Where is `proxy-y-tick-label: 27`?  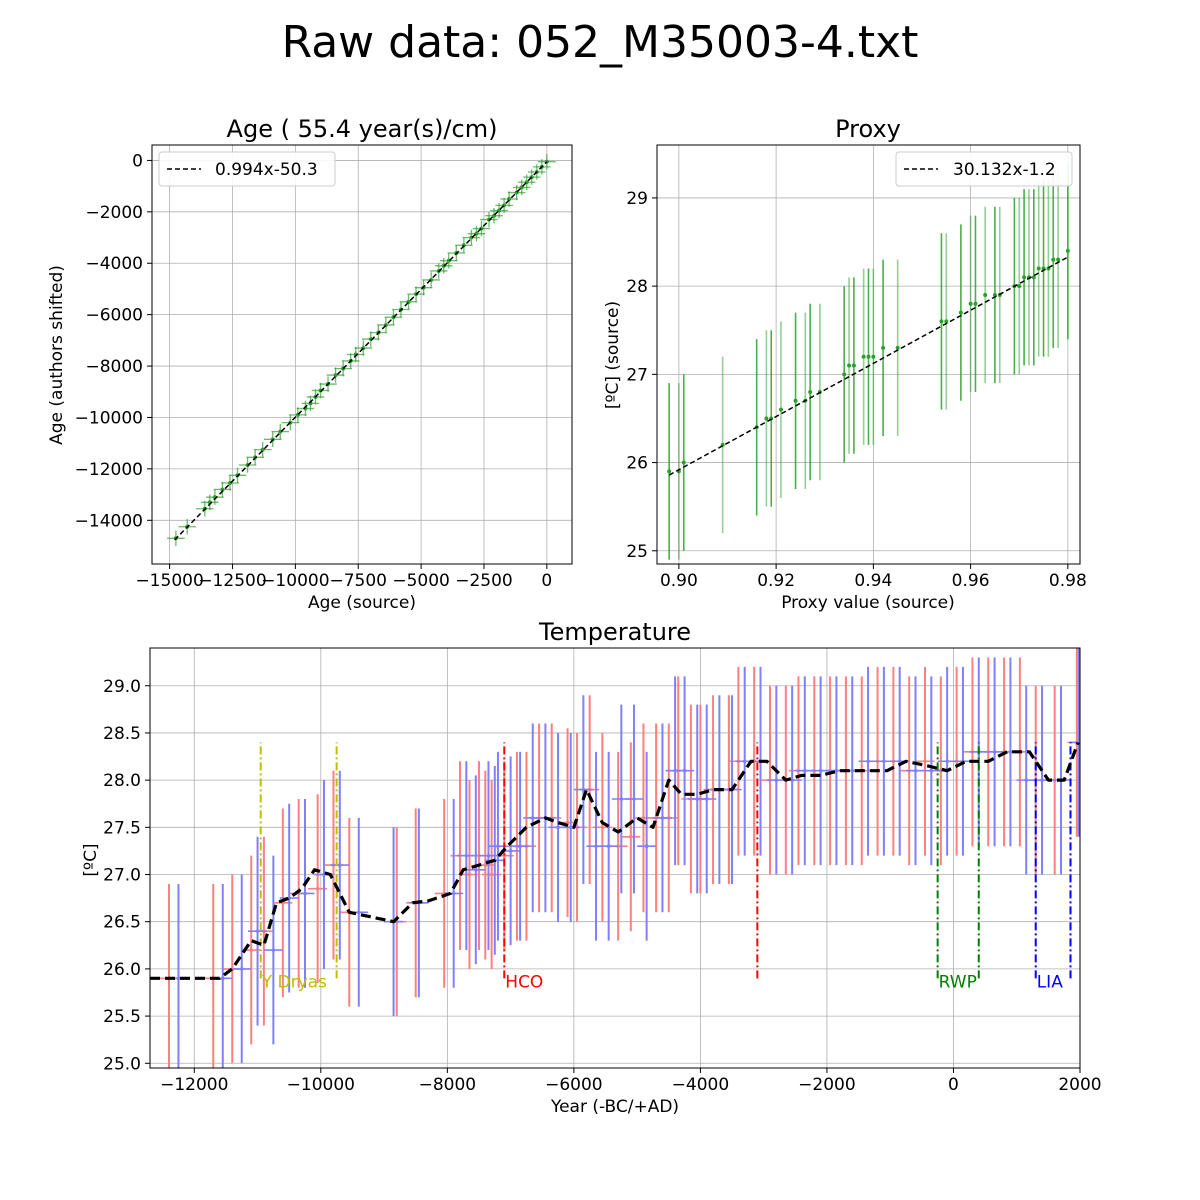 proxy-y-tick-label: 27 is located at coordinates (637, 375).